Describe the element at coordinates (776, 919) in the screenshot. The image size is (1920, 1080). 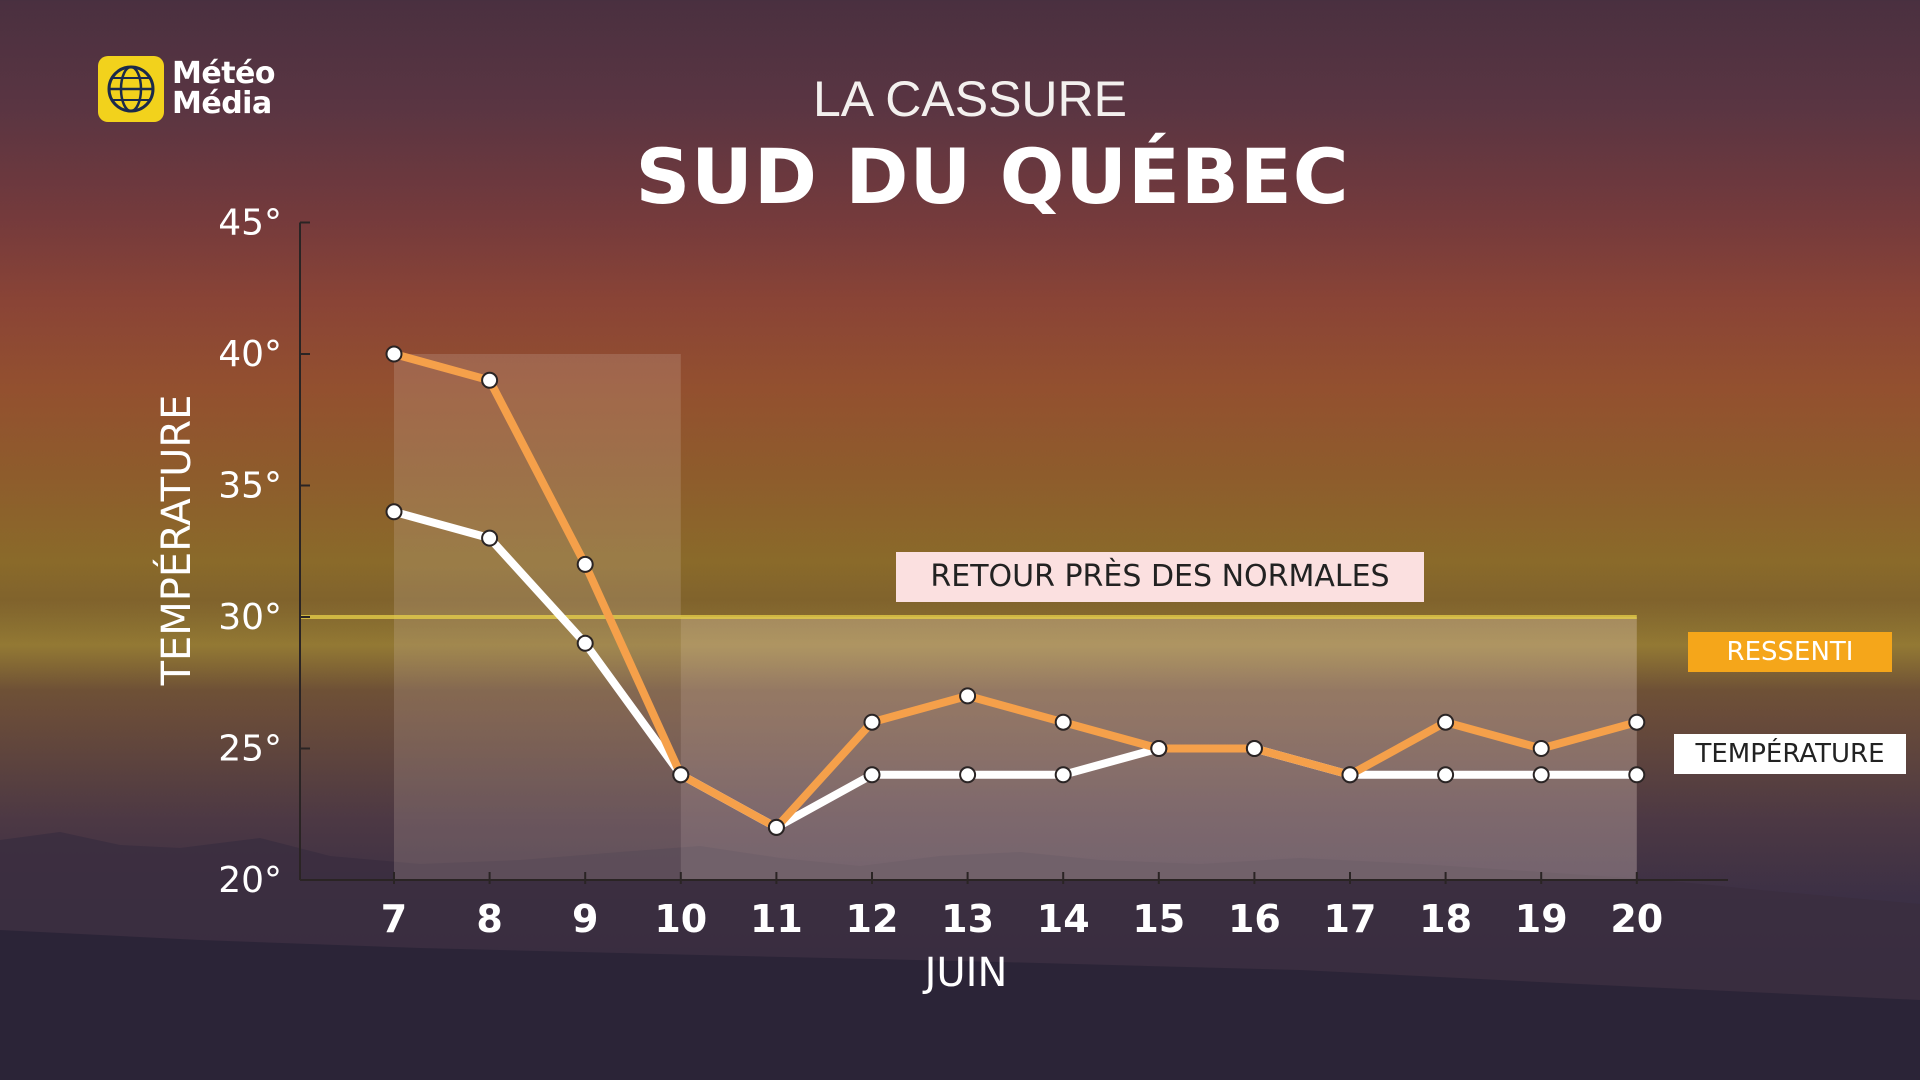
I see `x-tick-label: 11` at that location.